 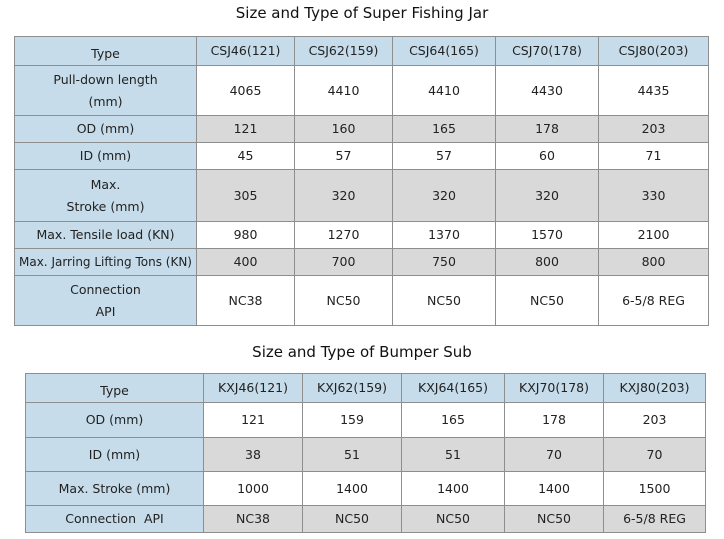 What do you see at coordinates (654, 488) in the screenshot?
I see `table-cell: 1500` at bounding box center [654, 488].